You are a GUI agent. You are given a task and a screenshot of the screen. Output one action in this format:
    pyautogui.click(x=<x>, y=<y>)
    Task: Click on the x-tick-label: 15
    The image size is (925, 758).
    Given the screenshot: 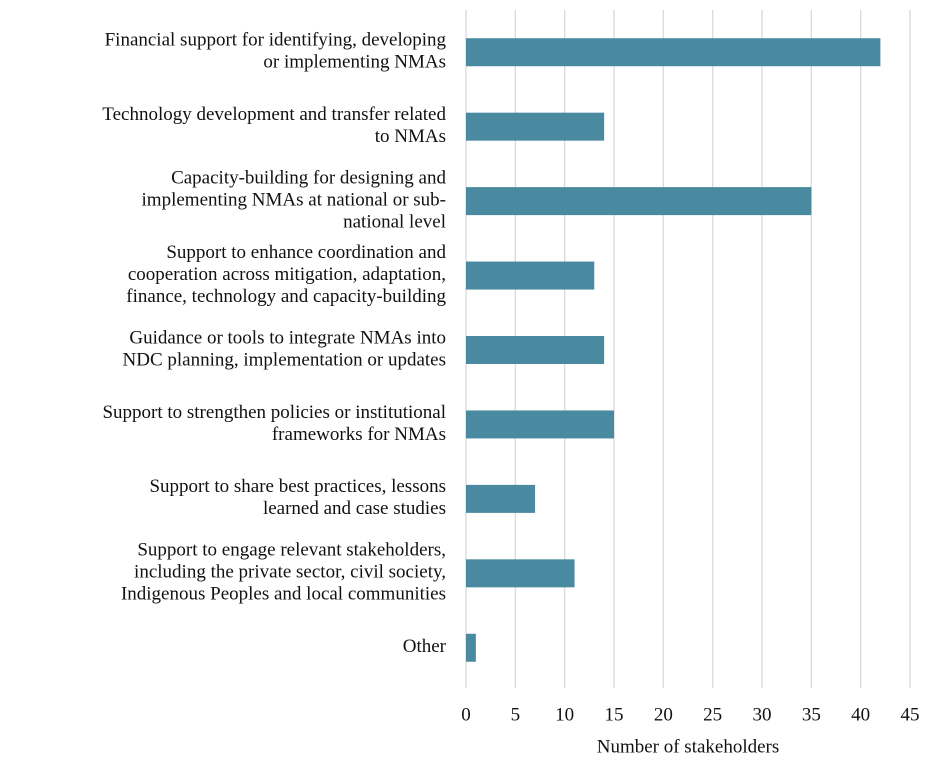 What is the action you would take?
    pyautogui.click(x=614, y=714)
    